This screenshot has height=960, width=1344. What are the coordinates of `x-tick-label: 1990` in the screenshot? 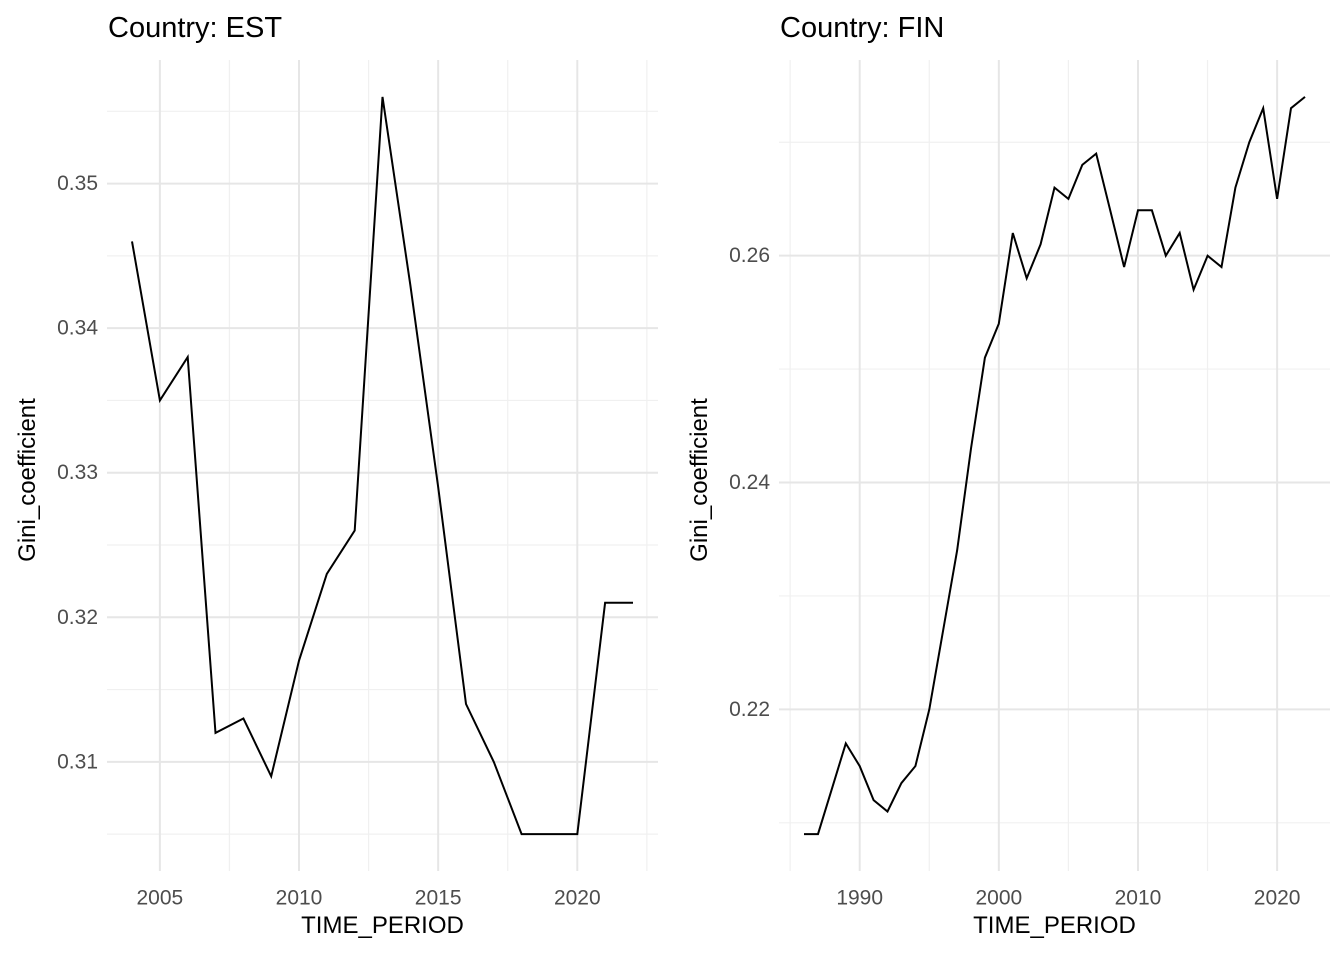 It's located at (859, 898).